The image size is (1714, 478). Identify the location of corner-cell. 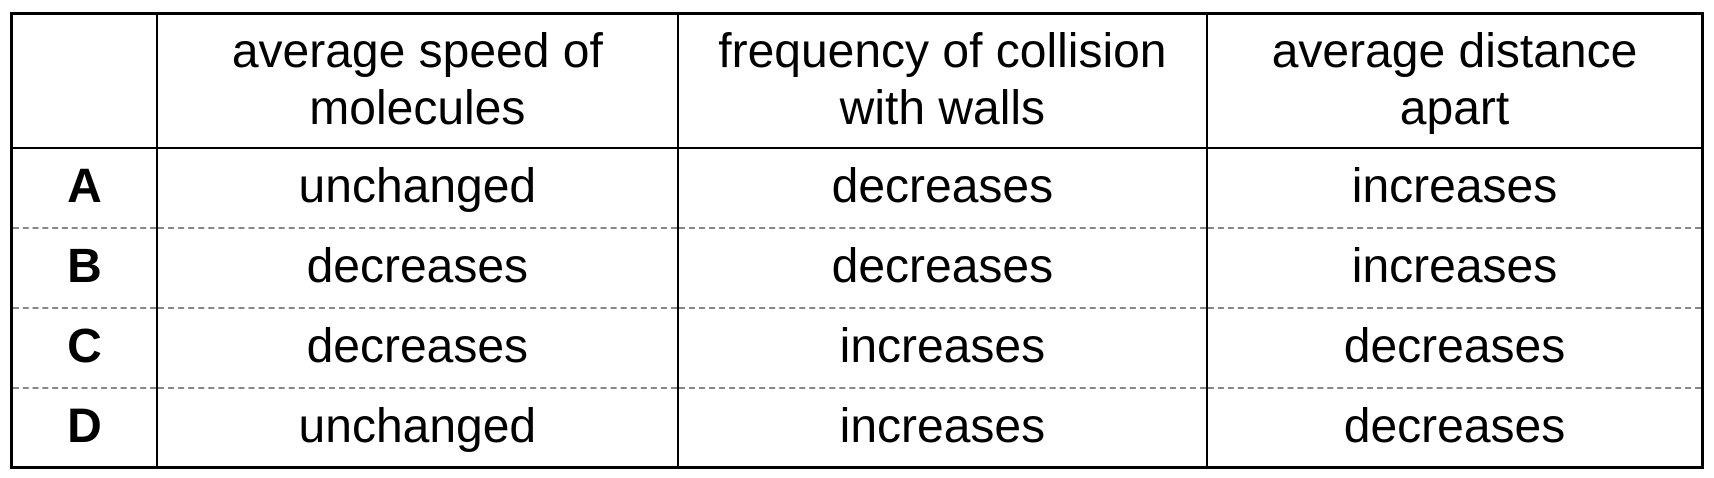
(84, 81).